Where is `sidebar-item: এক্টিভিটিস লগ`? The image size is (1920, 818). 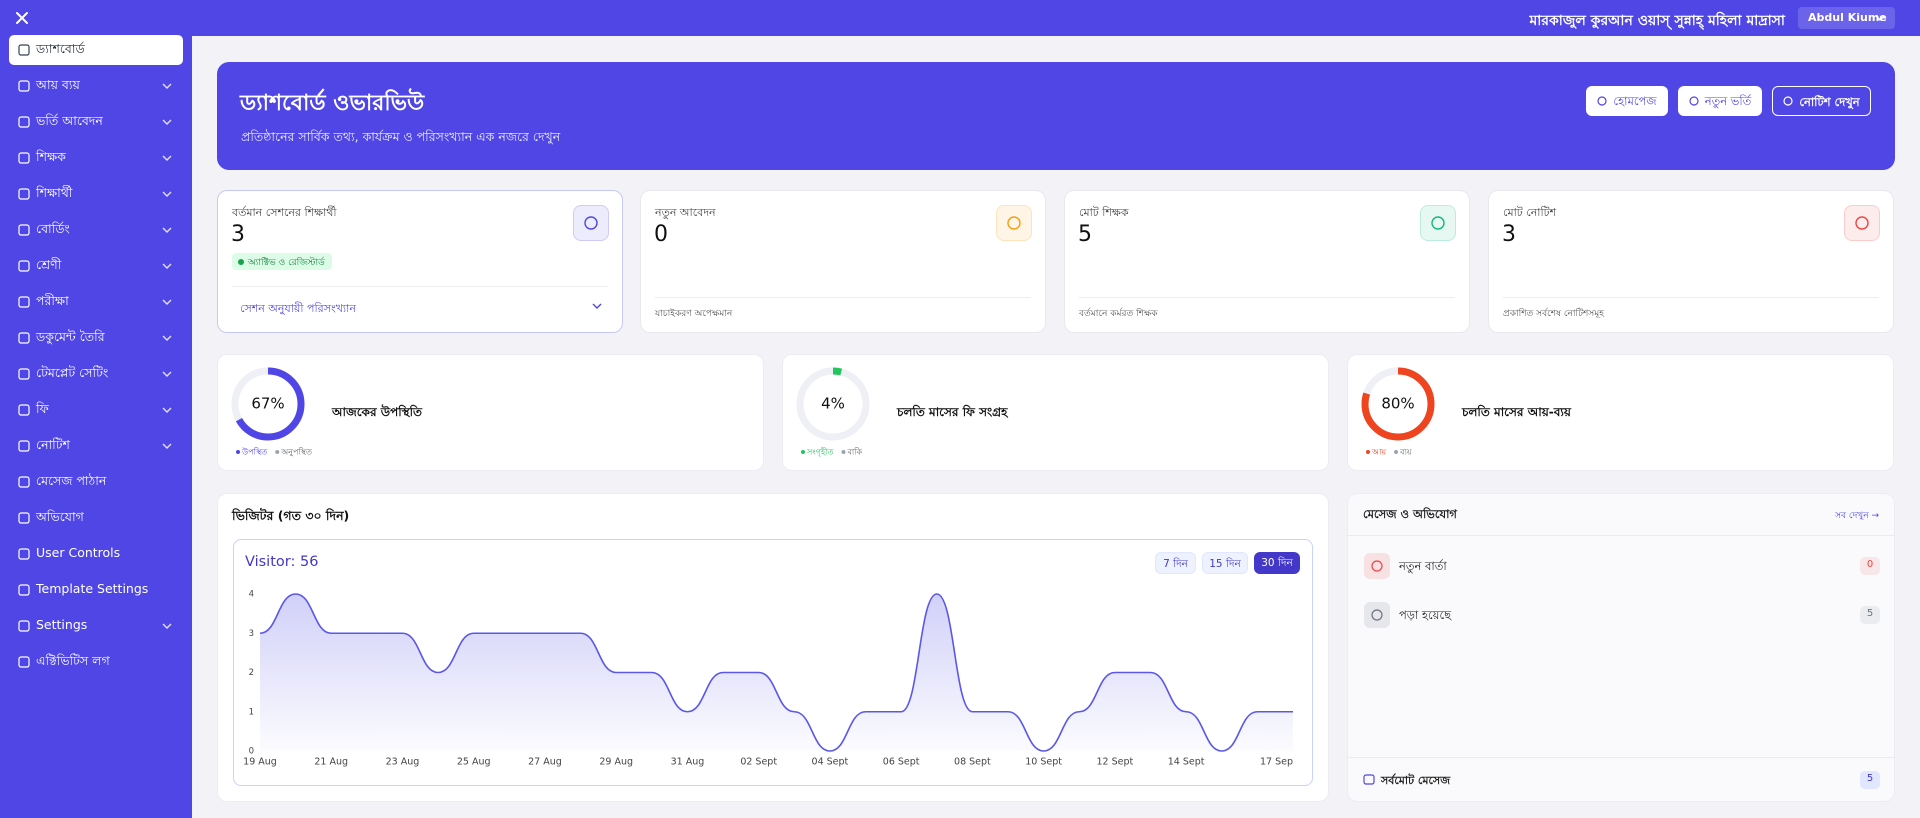
sidebar-item: এক্টিভিটিস লগ is located at coordinates (73, 660).